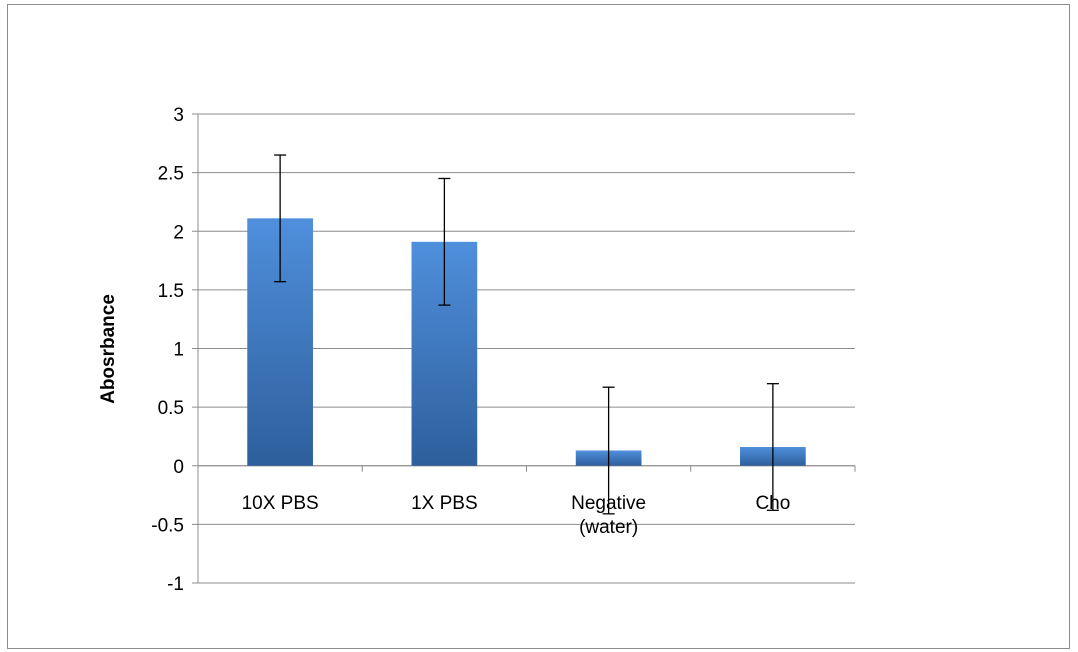 The image size is (1078, 652). I want to click on y-tick-labels: -1 -0.5 0 0.5 1 1.5 2 2.5 3, so click(167, 350).